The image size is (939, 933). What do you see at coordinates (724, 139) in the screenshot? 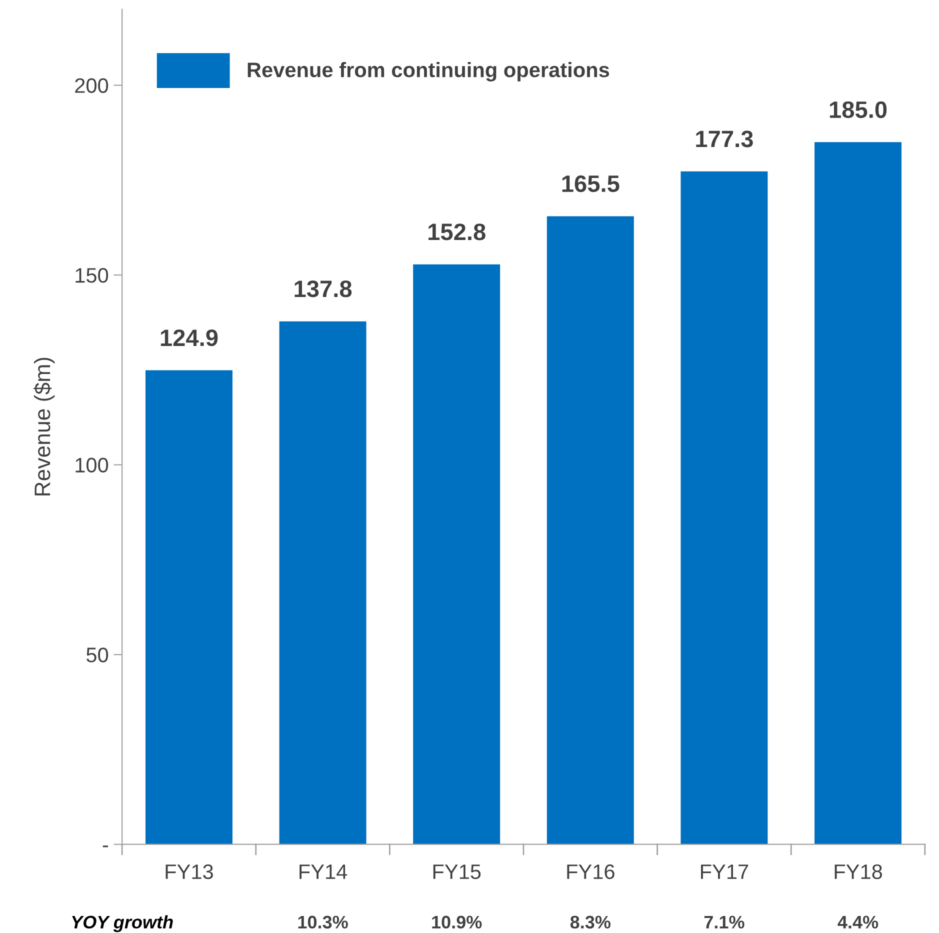
I see `data-label: 177.3` at bounding box center [724, 139].